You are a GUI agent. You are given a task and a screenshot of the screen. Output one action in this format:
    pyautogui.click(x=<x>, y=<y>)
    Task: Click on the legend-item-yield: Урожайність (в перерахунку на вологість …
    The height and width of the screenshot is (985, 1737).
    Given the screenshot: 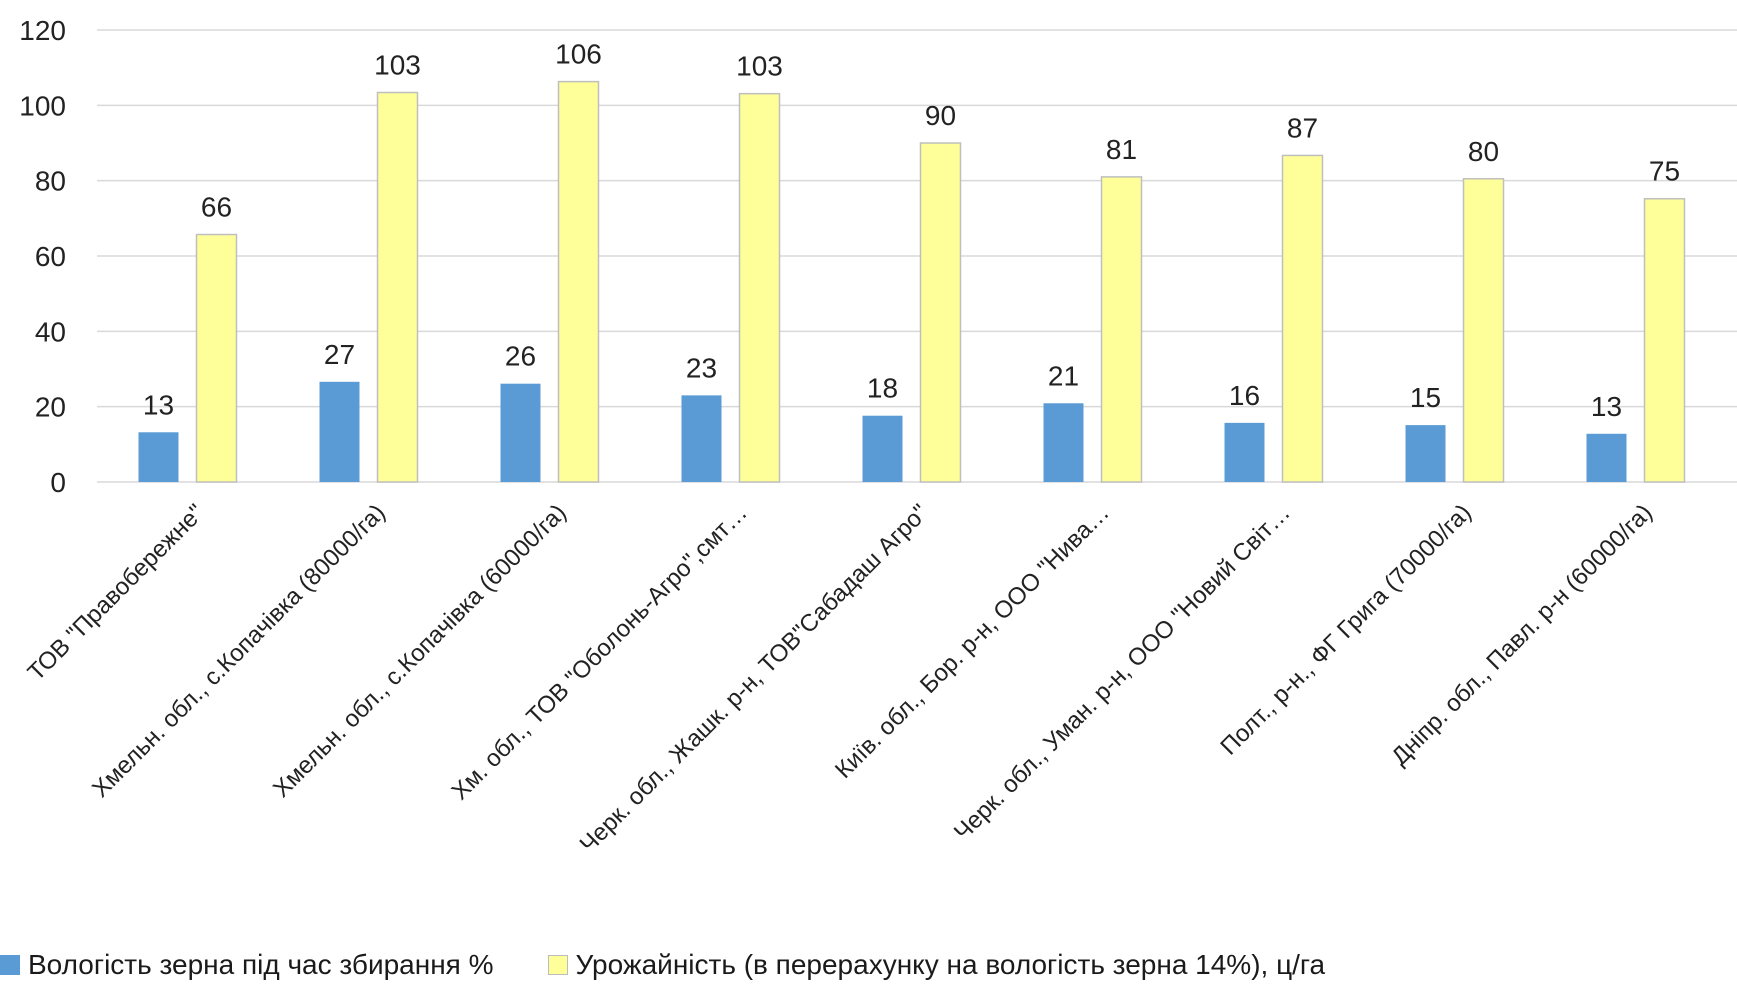 What is the action you would take?
    pyautogui.click(x=936, y=965)
    